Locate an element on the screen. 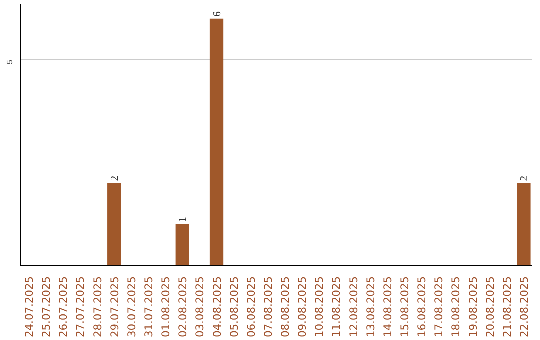  y-tick-label: 5 is located at coordinates (10, 61).